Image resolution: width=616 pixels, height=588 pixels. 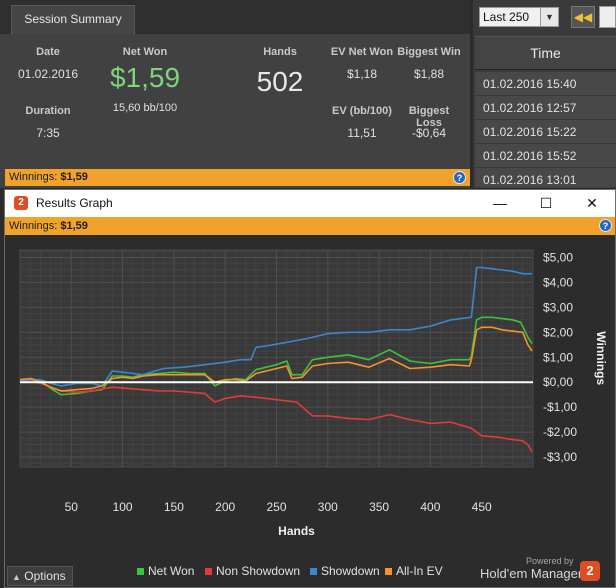 What do you see at coordinates (429, 52) in the screenshot?
I see `biggest-win-label: Biggest Win` at bounding box center [429, 52].